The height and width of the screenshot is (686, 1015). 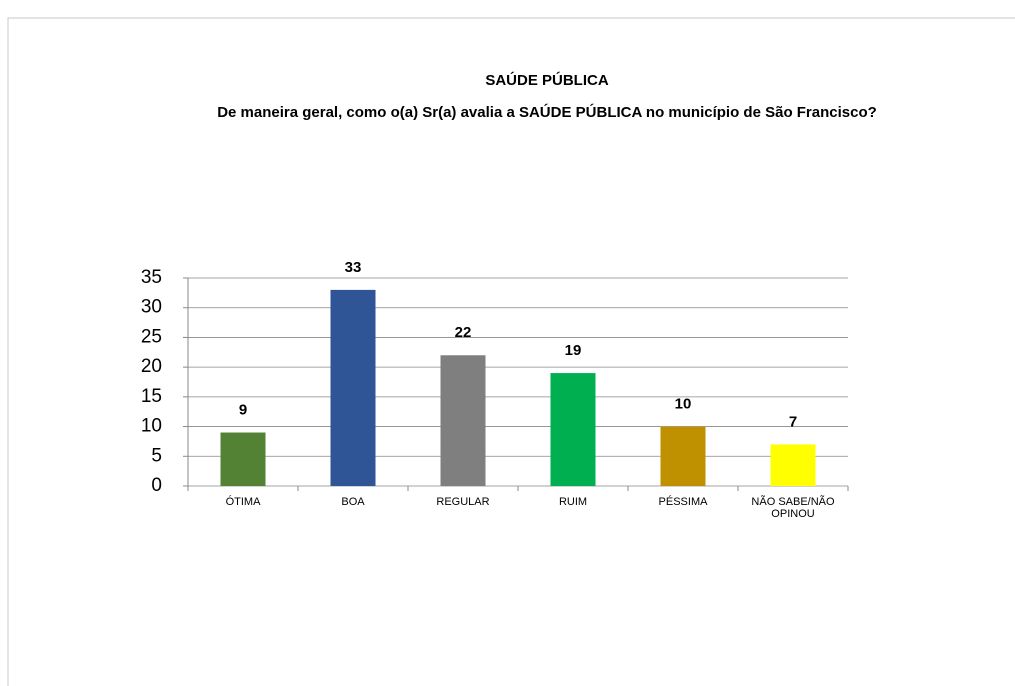 What do you see at coordinates (151, 336) in the screenshot?
I see `y-tick-label: 25` at bounding box center [151, 336].